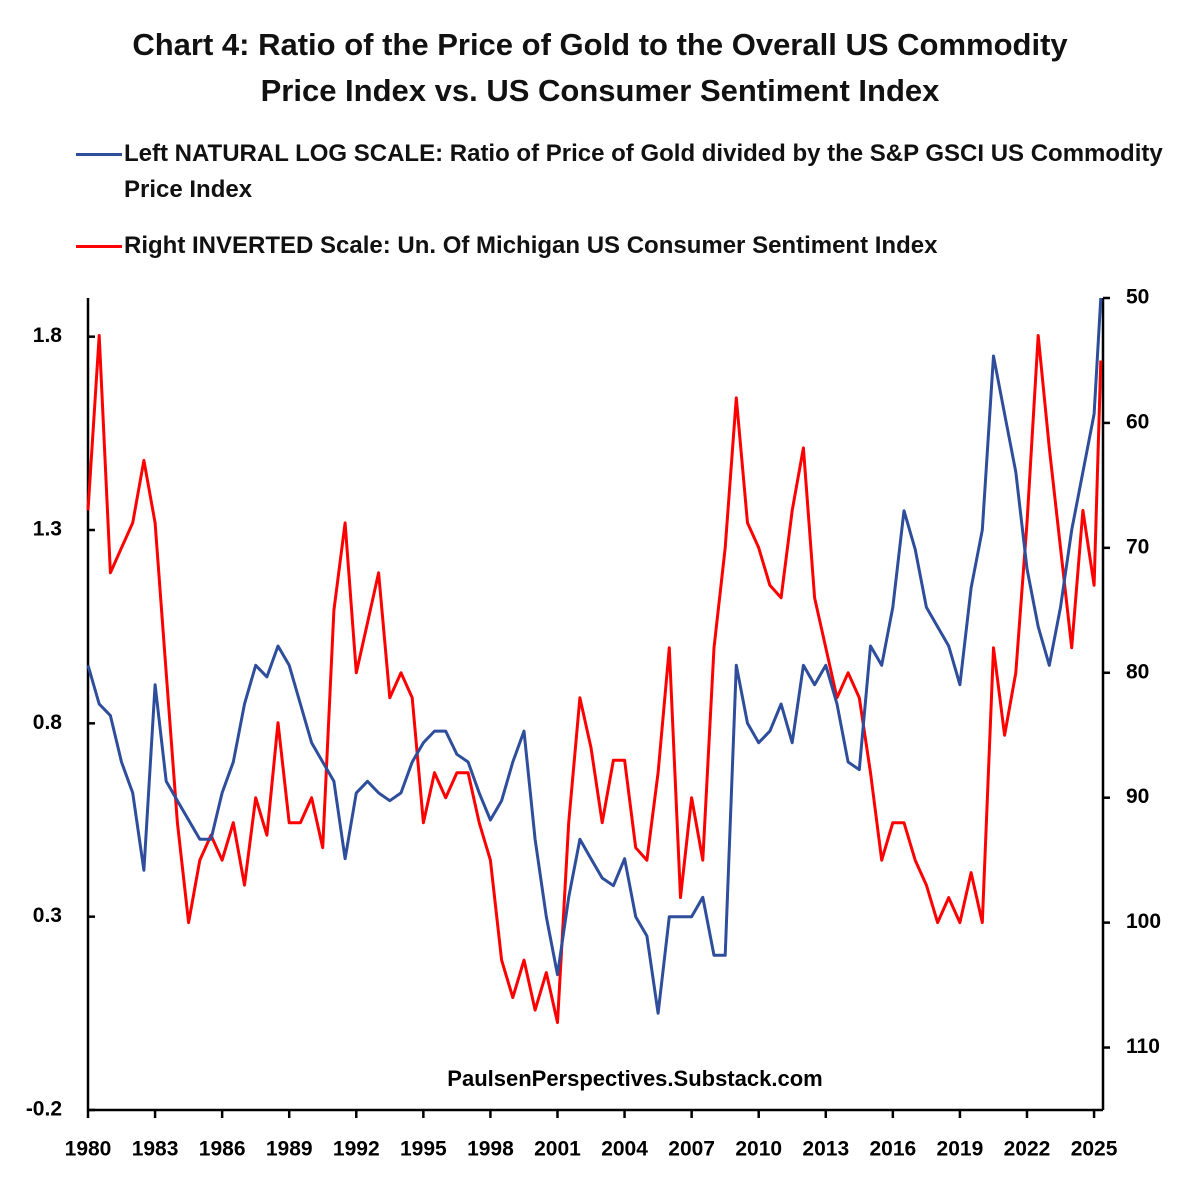  What do you see at coordinates (47, 529) in the screenshot?
I see `y-tick-label: 1.3` at bounding box center [47, 529].